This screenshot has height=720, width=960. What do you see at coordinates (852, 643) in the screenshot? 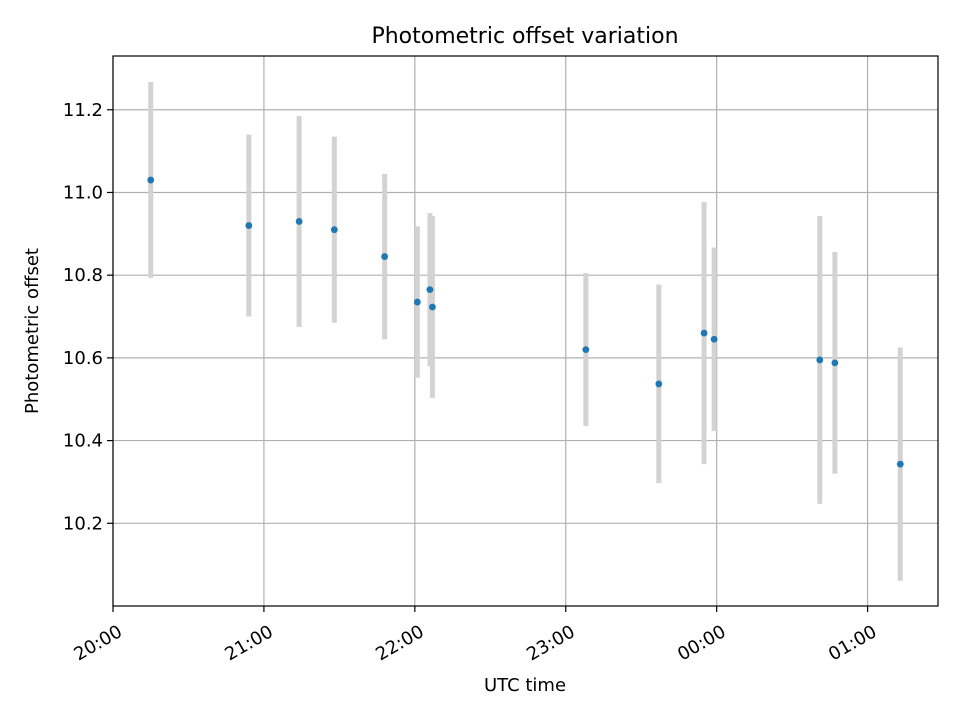
I see `x-tick-label: 01:00` at bounding box center [852, 643].